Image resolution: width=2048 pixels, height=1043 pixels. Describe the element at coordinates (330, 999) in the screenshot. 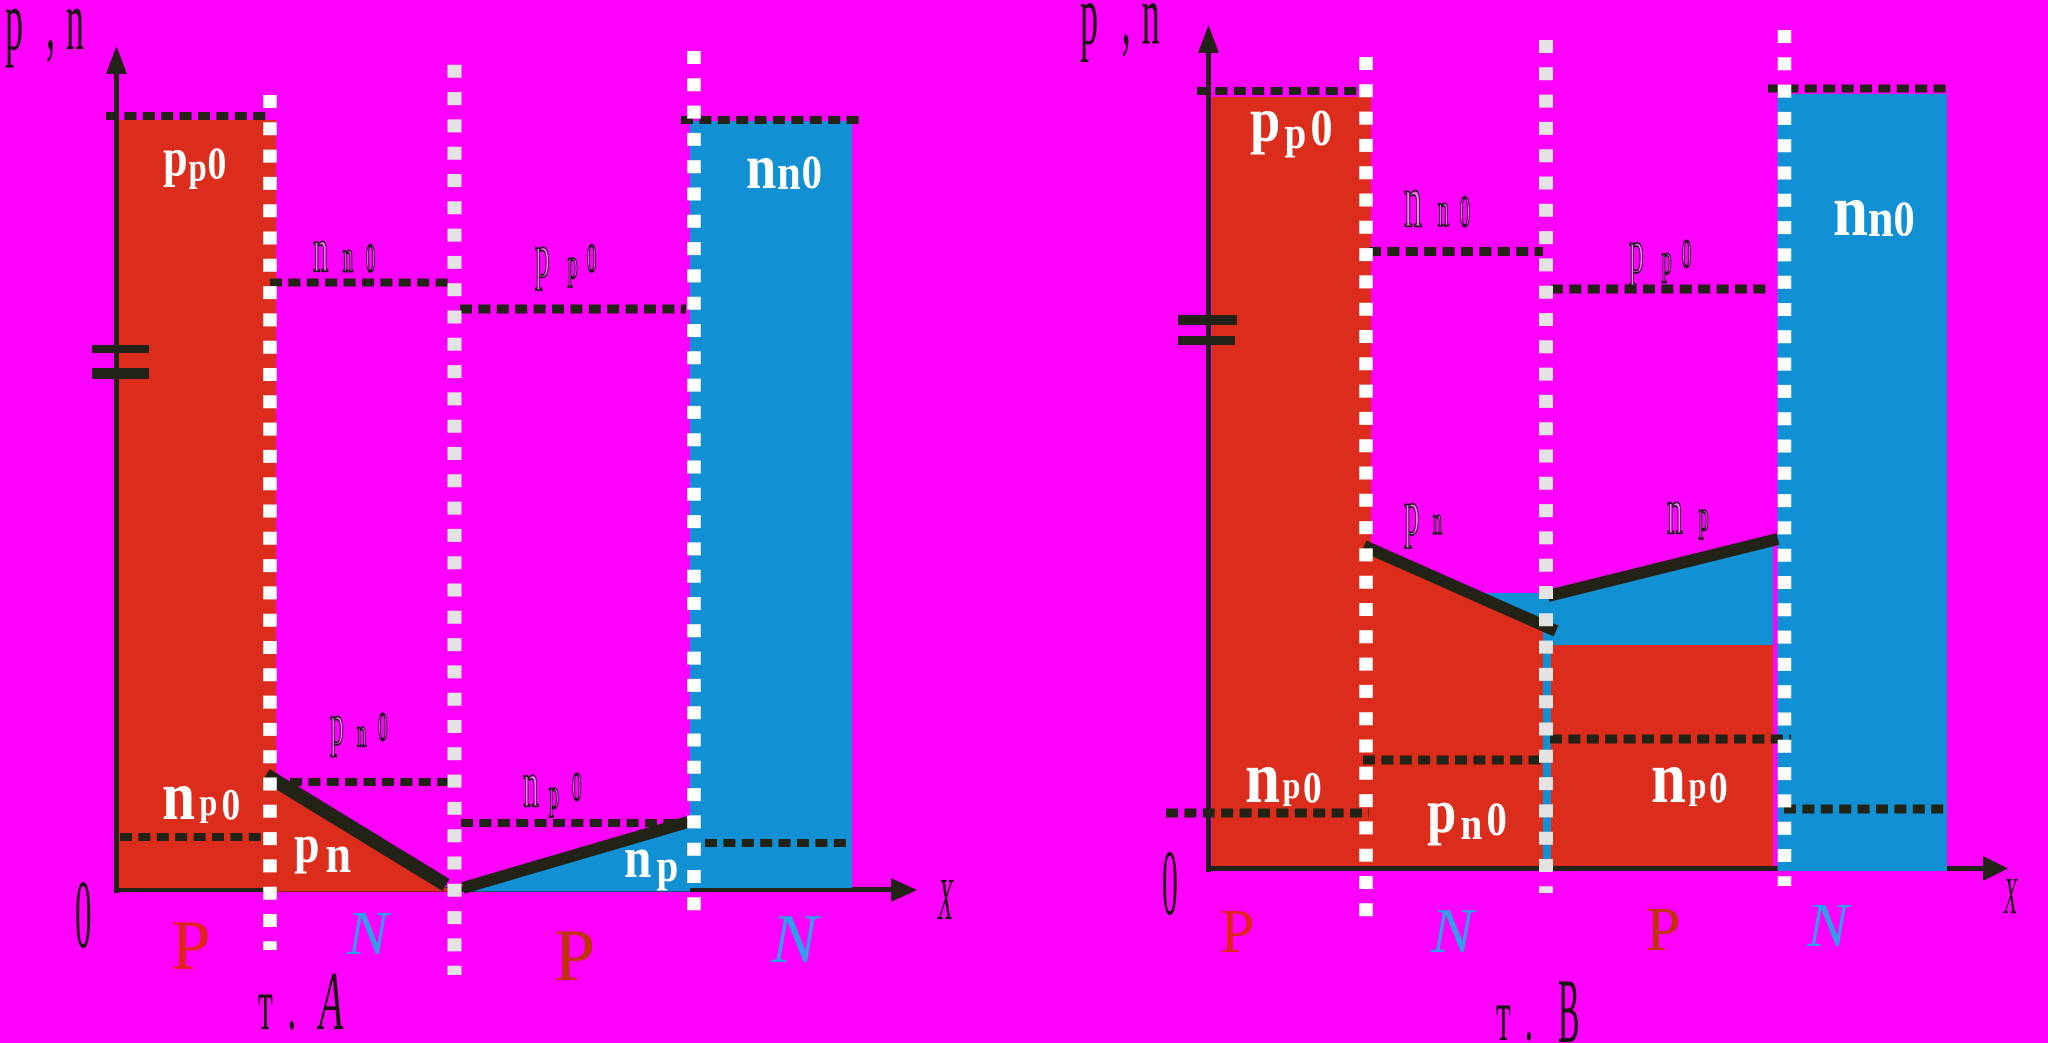

I see `svg-text: A` at that location.